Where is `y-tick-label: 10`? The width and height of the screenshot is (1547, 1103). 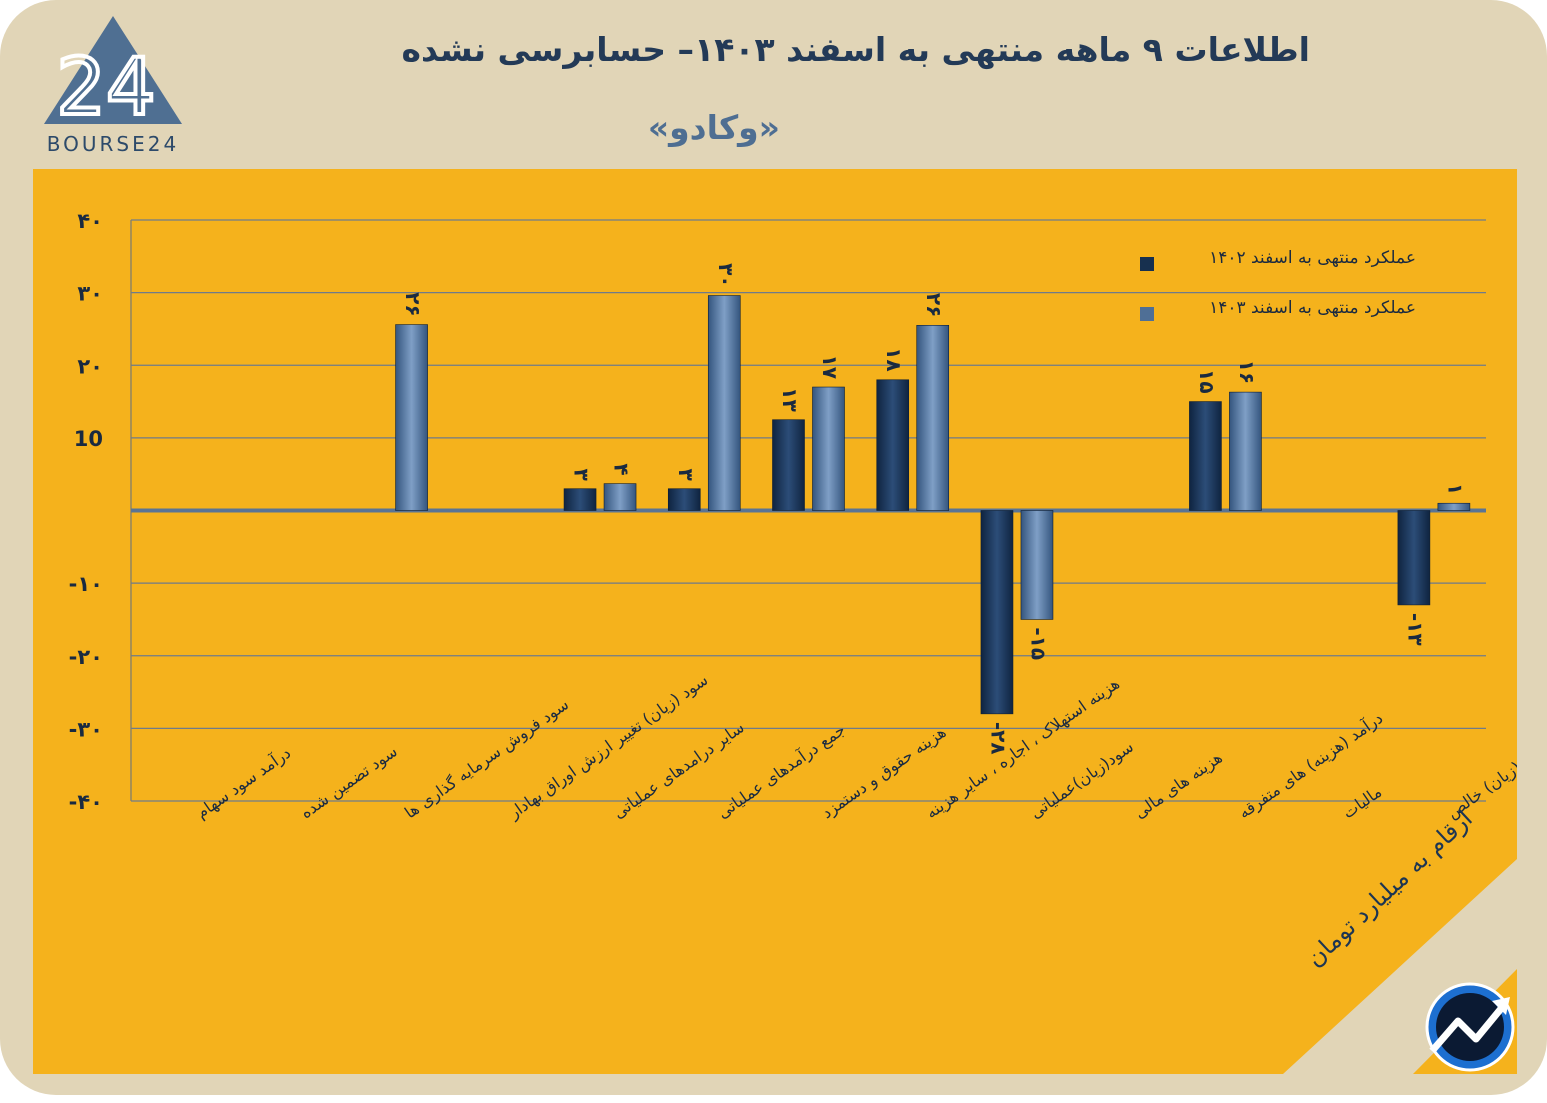 y-tick-label: 10 is located at coordinates (88, 439).